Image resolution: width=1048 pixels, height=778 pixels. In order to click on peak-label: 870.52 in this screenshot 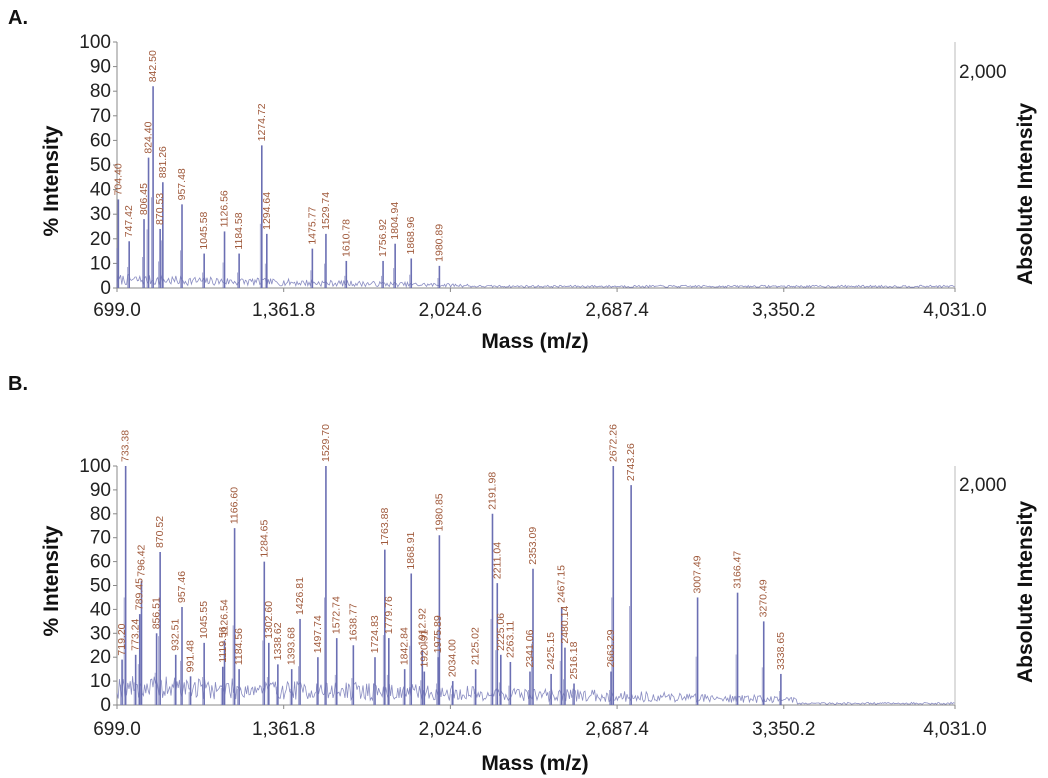, I will do `click(160, 532)`.